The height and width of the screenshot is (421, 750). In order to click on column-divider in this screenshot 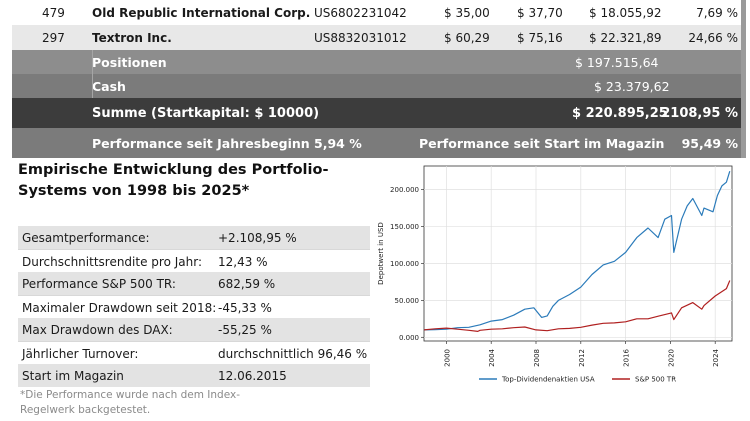, I will do `click(92, 74)`.